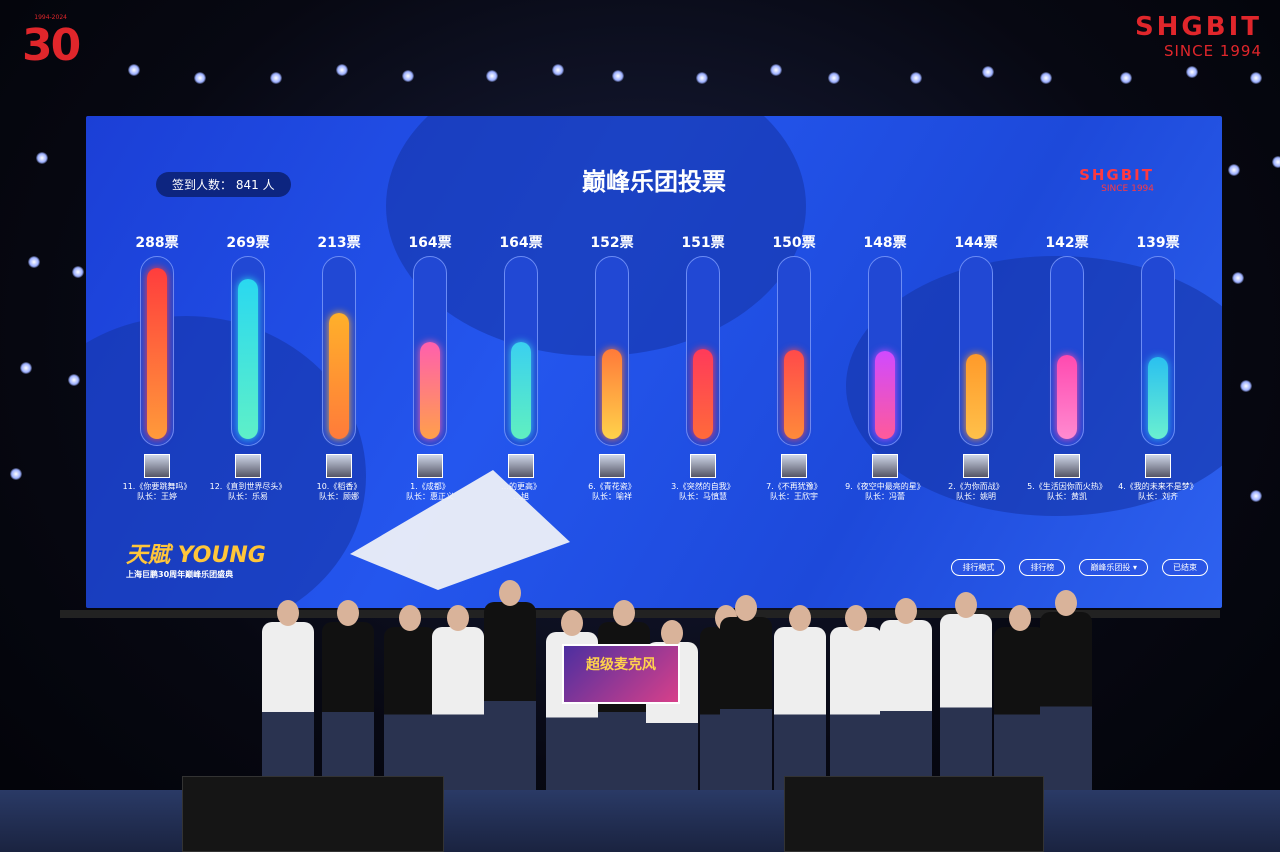  What do you see at coordinates (794, 496) in the screenshot?
I see `captain-label: 队长：王欣宇` at bounding box center [794, 496].